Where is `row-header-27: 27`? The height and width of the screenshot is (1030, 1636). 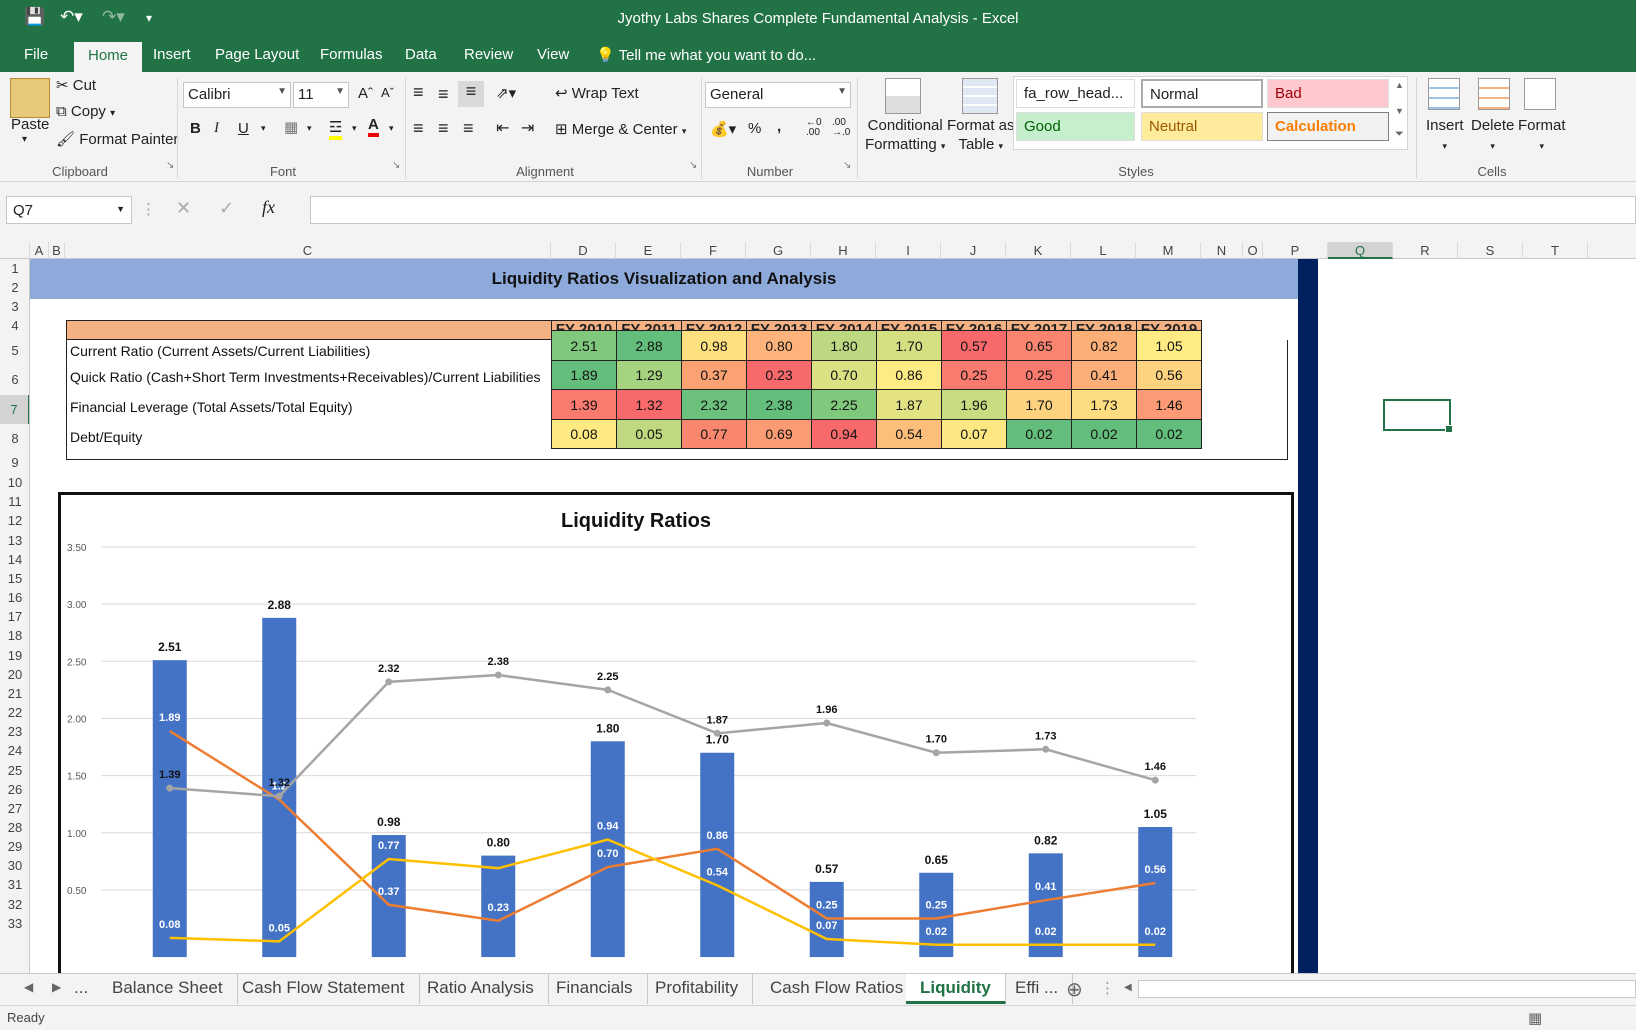
row-header-27: 27 is located at coordinates (15, 808).